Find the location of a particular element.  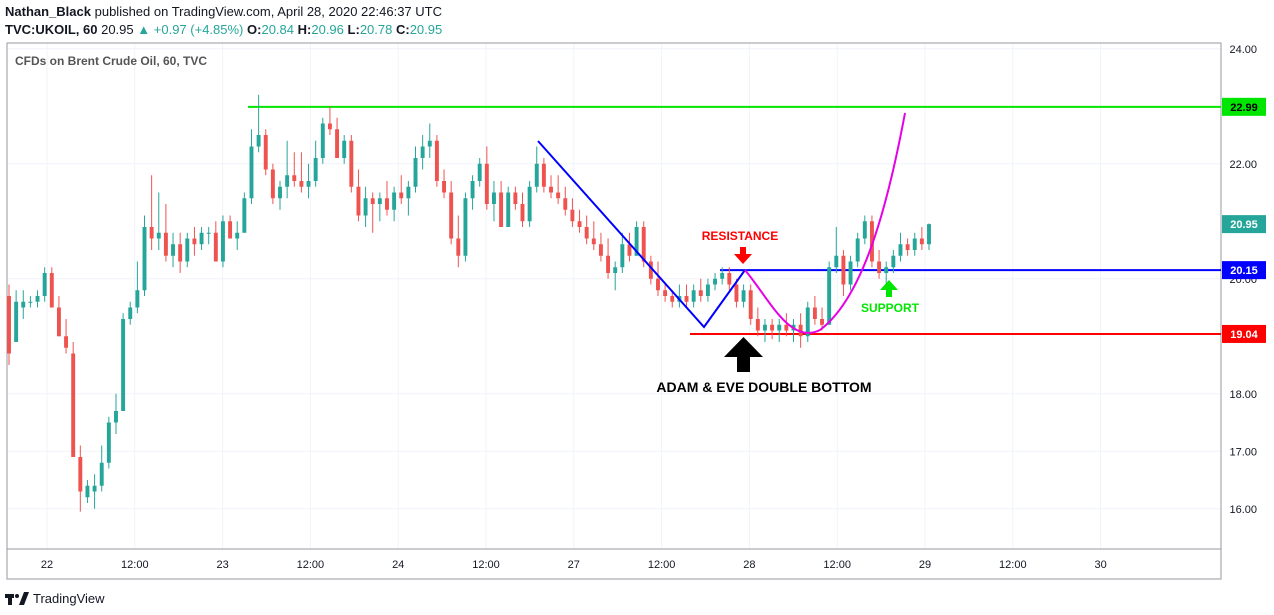

tradingview-logo-icon is located at coordinates (17, 598).